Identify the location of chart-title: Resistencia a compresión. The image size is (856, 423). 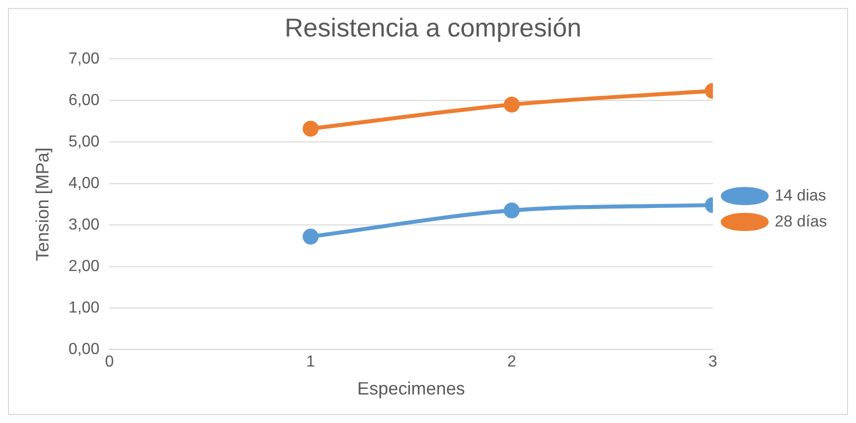
(433, 28).